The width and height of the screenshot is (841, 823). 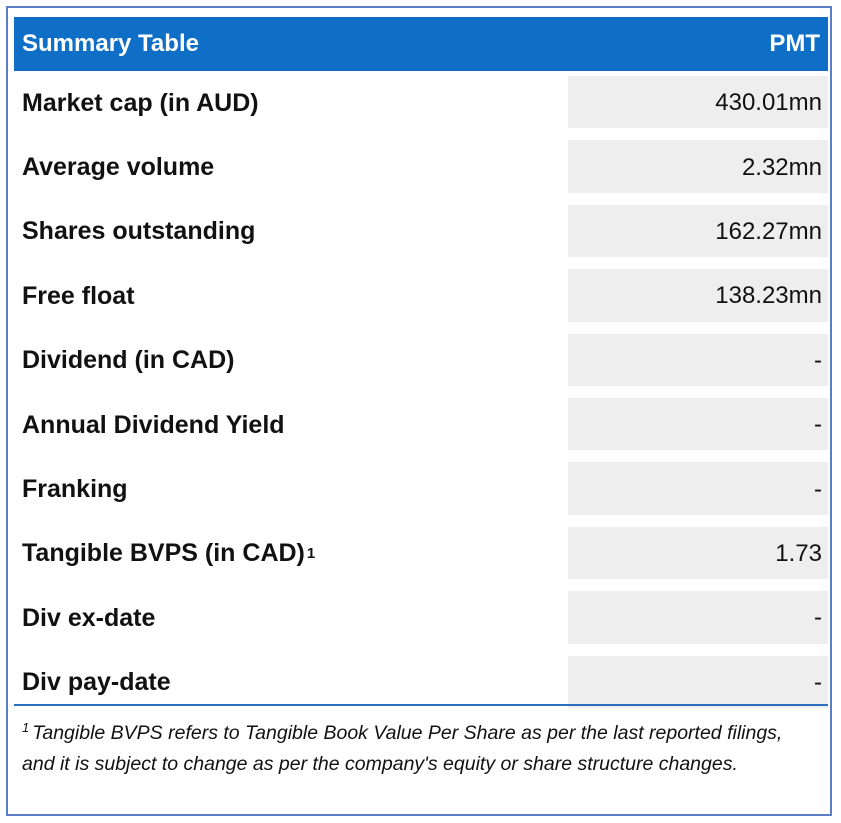 What do you see at coordinates (698, 232) in the screenshot?
I see `row-value: 162.27mn` at bounding box center [698, 232].